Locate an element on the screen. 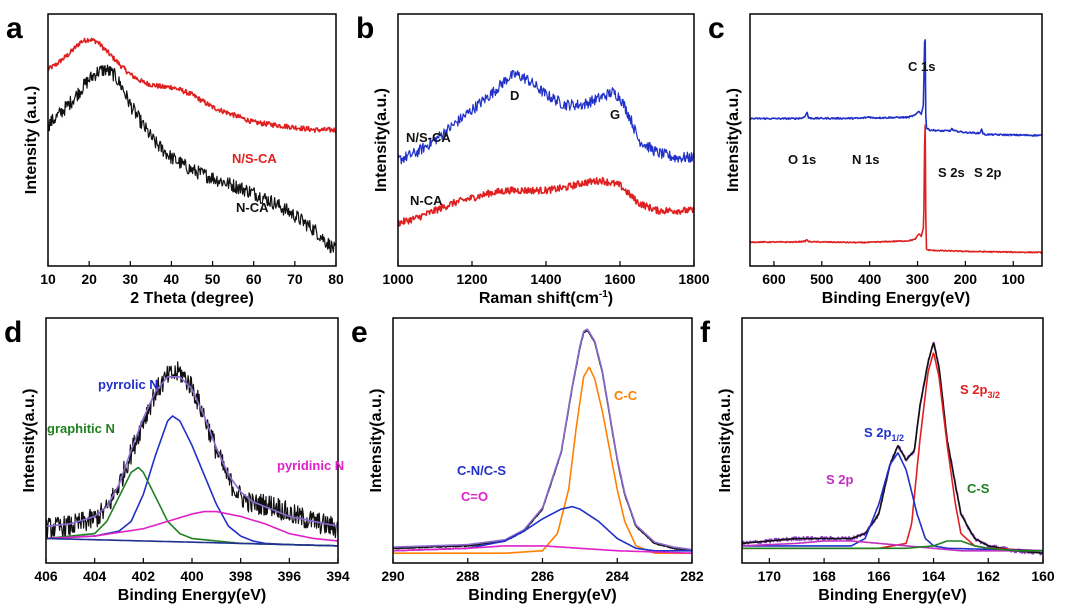  label-c-o: C=O is located at coordinates (474, 496).